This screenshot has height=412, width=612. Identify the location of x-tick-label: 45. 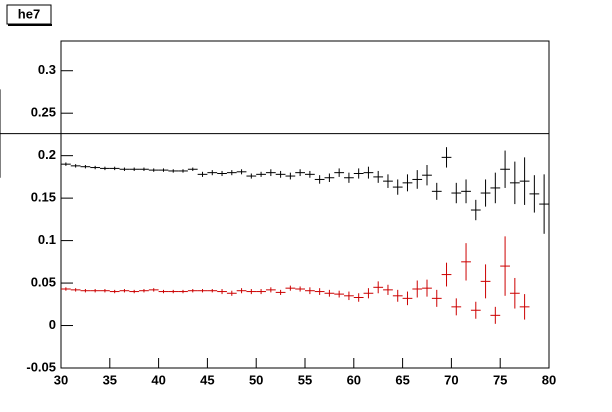
(207, 379).